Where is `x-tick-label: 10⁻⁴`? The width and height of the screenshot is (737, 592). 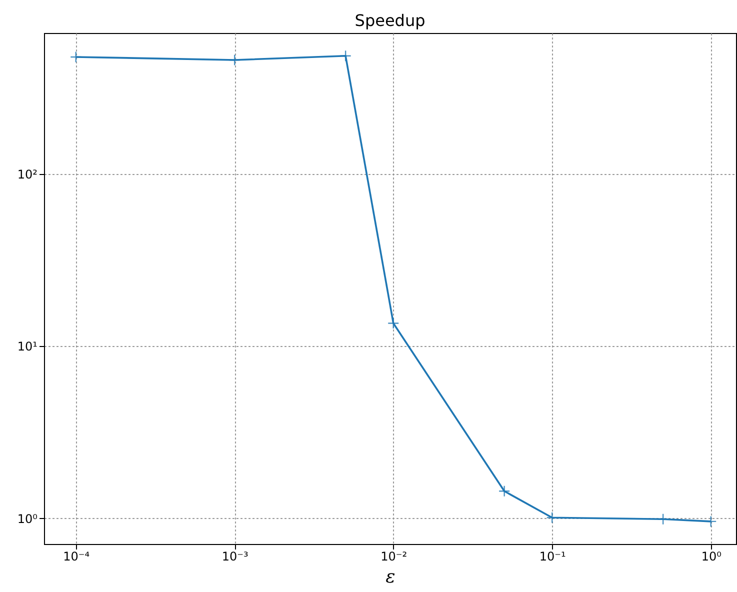
x-tick-label: 10⁻⁴ is located at coordinates (76, 557).